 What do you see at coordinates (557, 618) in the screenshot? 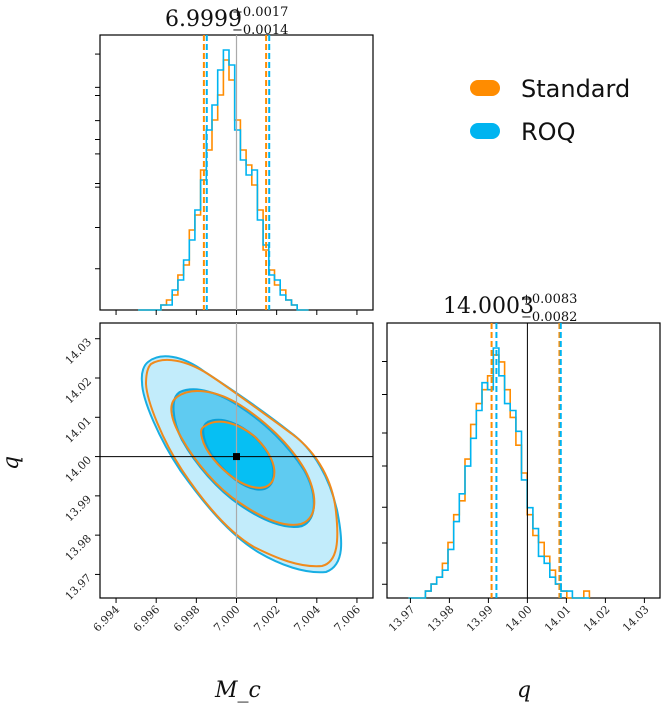
I see `q-xtick-label-4: 14.01` at bounding box center [557, 618].